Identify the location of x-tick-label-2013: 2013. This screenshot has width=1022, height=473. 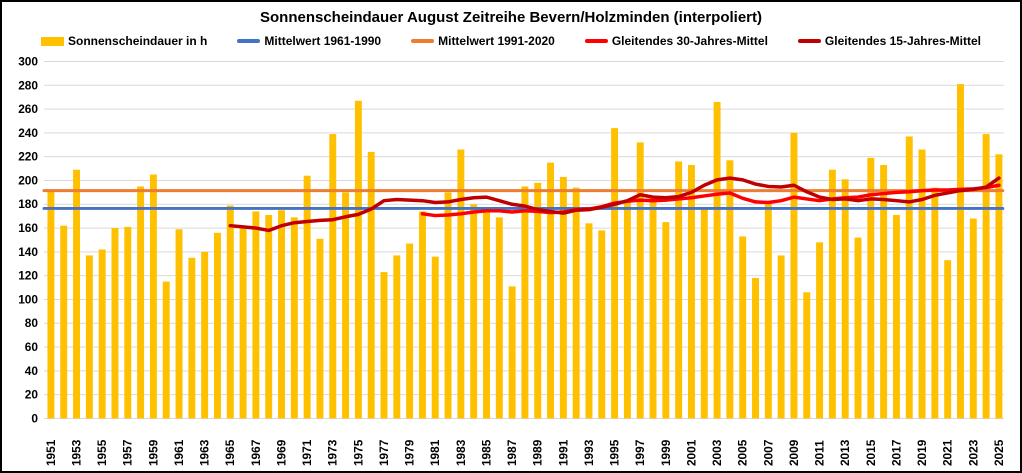
(845, 452).